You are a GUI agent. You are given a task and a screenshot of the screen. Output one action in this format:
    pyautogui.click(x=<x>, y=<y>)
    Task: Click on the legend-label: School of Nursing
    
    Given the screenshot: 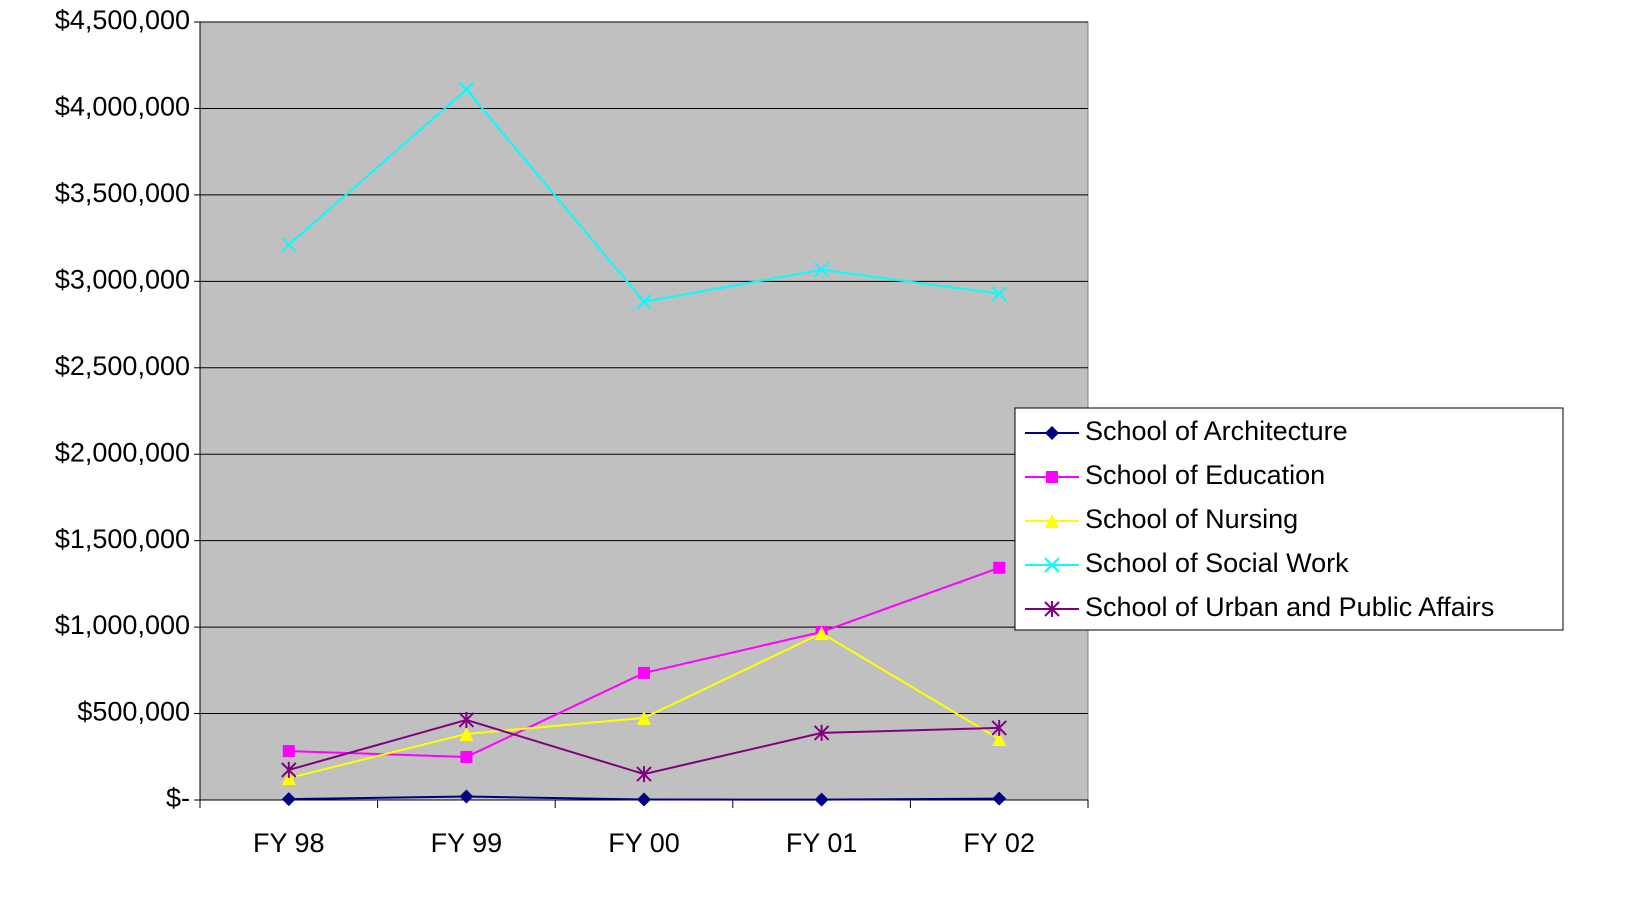 What is the action you would take?
    pyautogui.click(x=1191, y=519)
    